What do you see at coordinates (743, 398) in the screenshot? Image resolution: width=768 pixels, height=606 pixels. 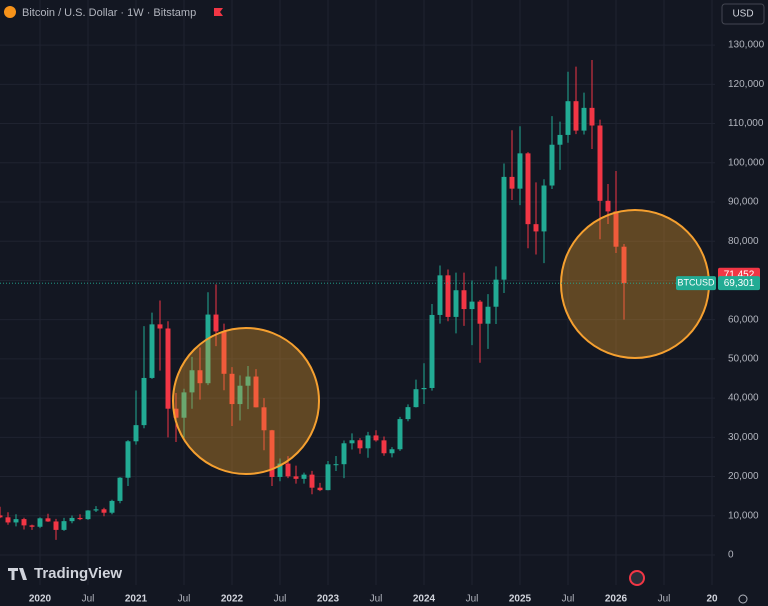 I see `y-tick-label: 40,000` at bounding box center [743, 398].